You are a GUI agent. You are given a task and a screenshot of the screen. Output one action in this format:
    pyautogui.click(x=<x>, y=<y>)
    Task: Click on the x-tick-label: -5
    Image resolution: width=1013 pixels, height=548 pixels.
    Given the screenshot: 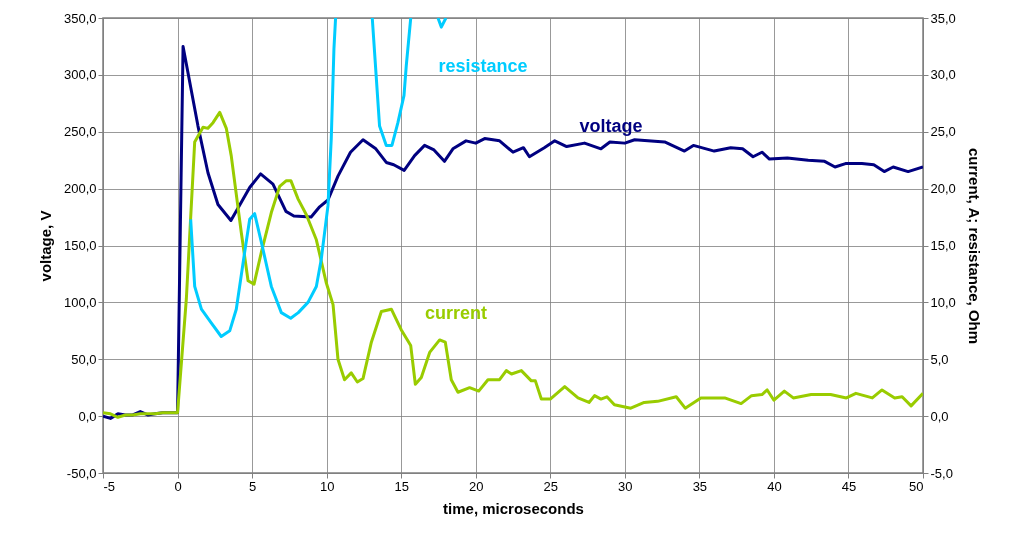 What is the action you would take?
    pyautogui.click(x=109, y=486)
    